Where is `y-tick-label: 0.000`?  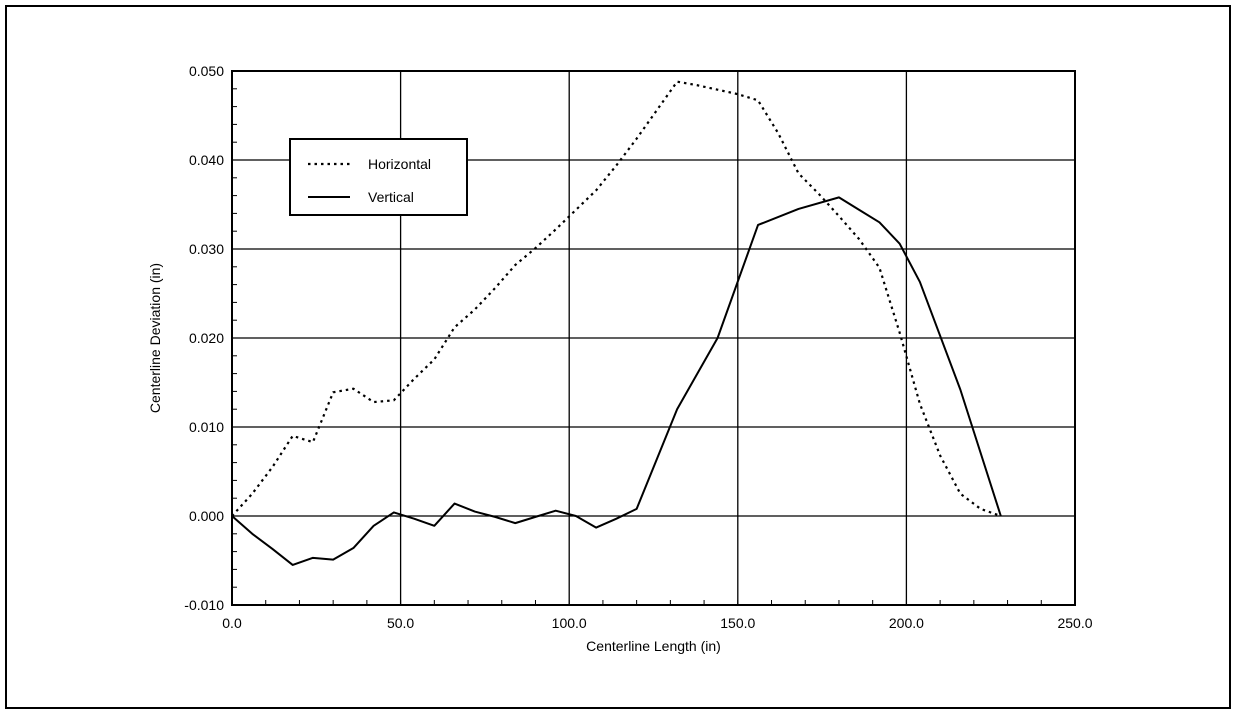
y-tick-label: 0.000 is located at coordinates (206, 516).